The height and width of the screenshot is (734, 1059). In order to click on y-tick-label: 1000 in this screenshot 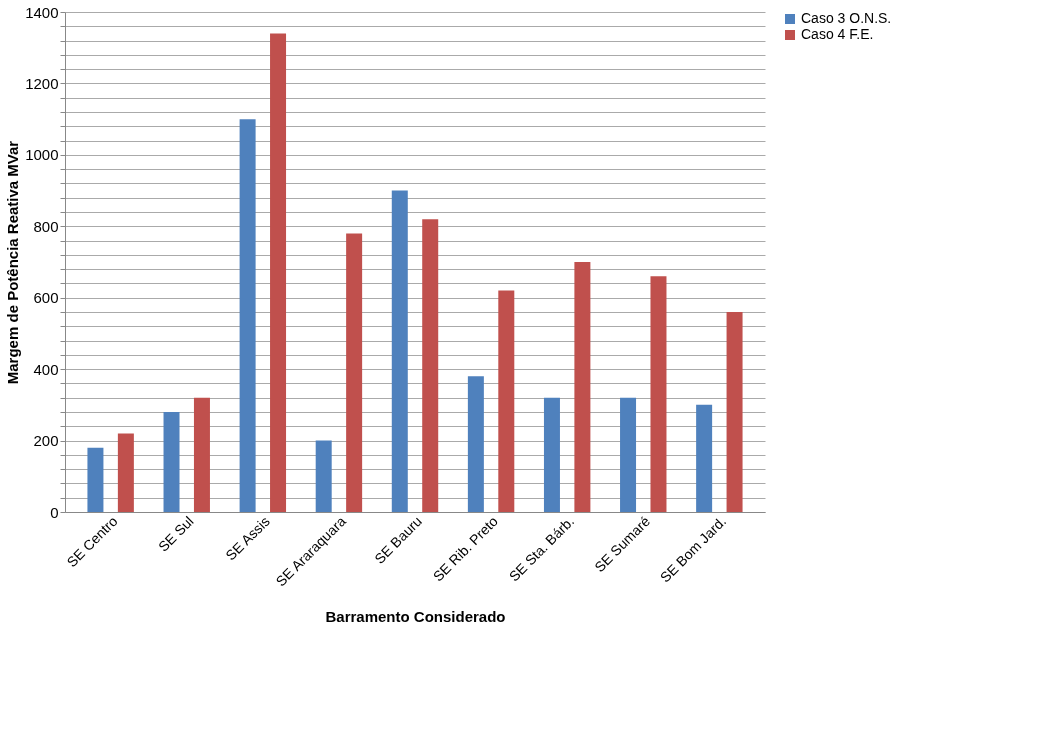, I will do `click(42, 155)`.